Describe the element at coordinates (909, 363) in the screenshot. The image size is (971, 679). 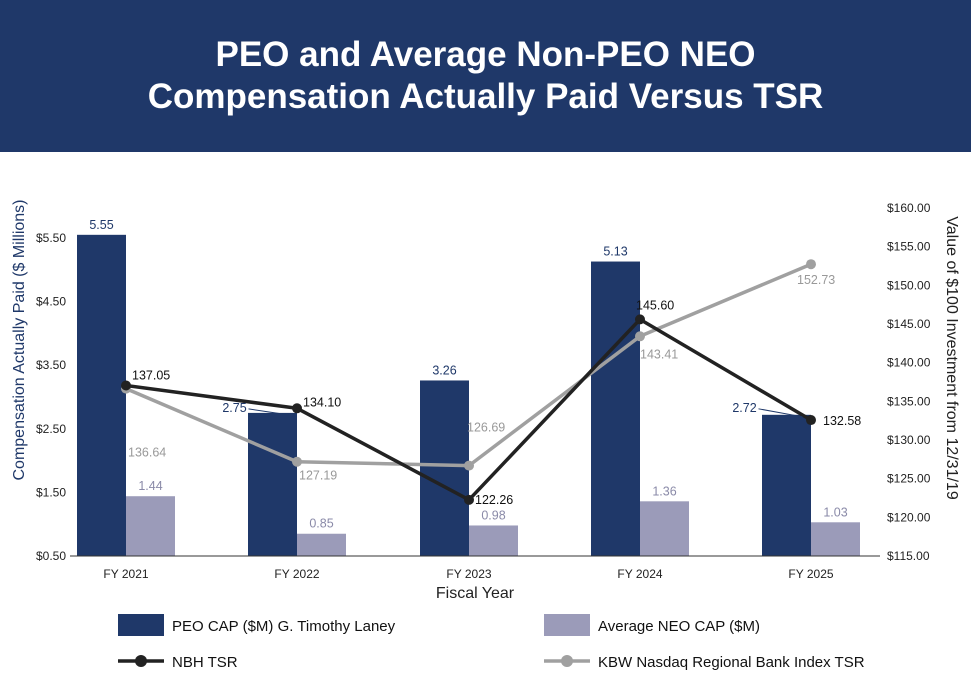
I see `y2-tick-label: $140.00` at that location.